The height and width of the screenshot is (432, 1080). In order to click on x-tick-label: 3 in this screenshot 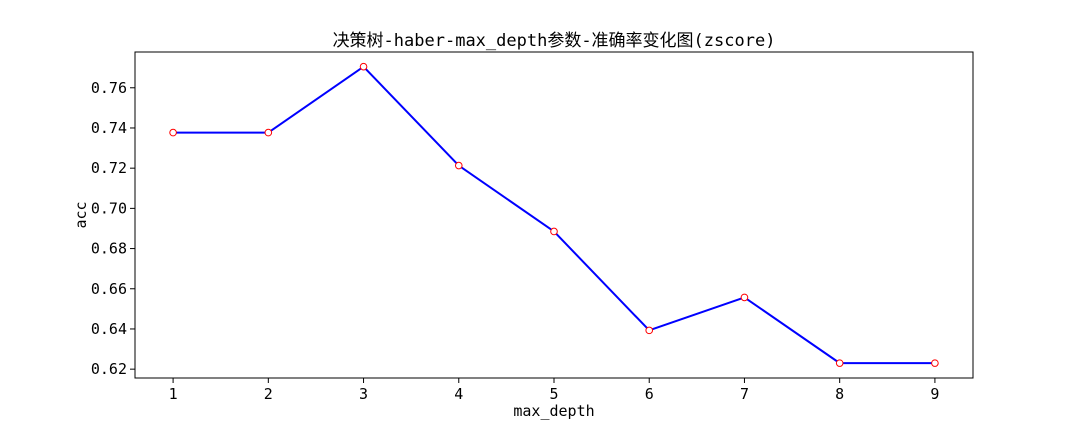, I will do `click(363, 394)`.